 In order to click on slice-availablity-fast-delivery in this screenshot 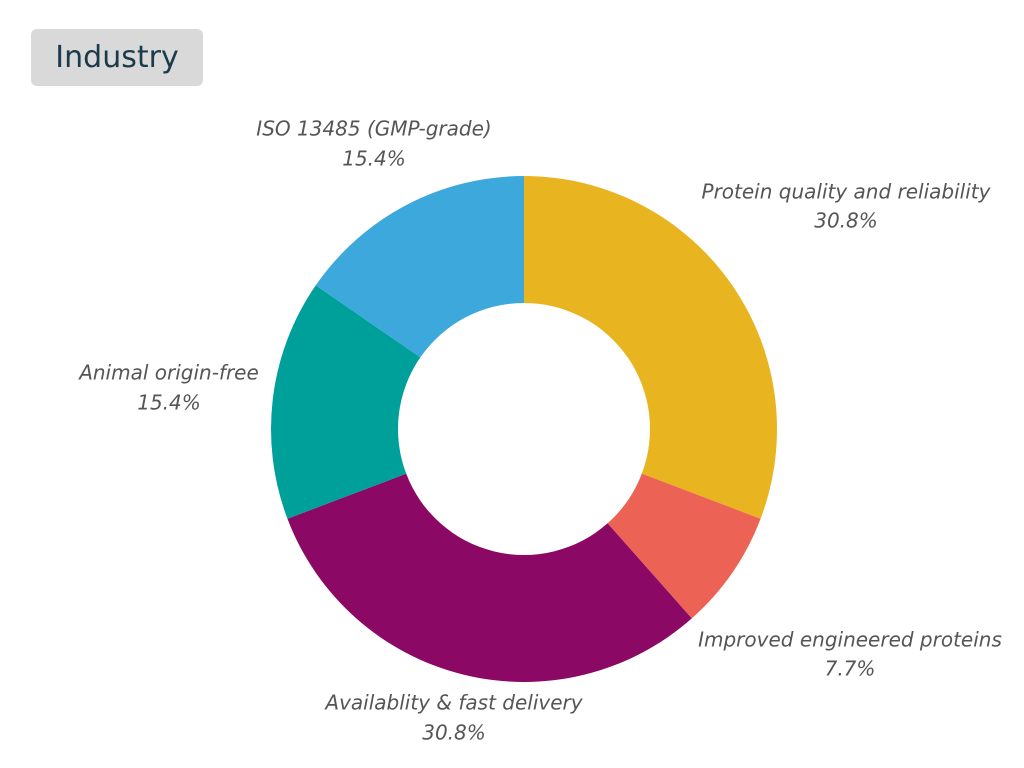, I will do `click(489, 577)`.